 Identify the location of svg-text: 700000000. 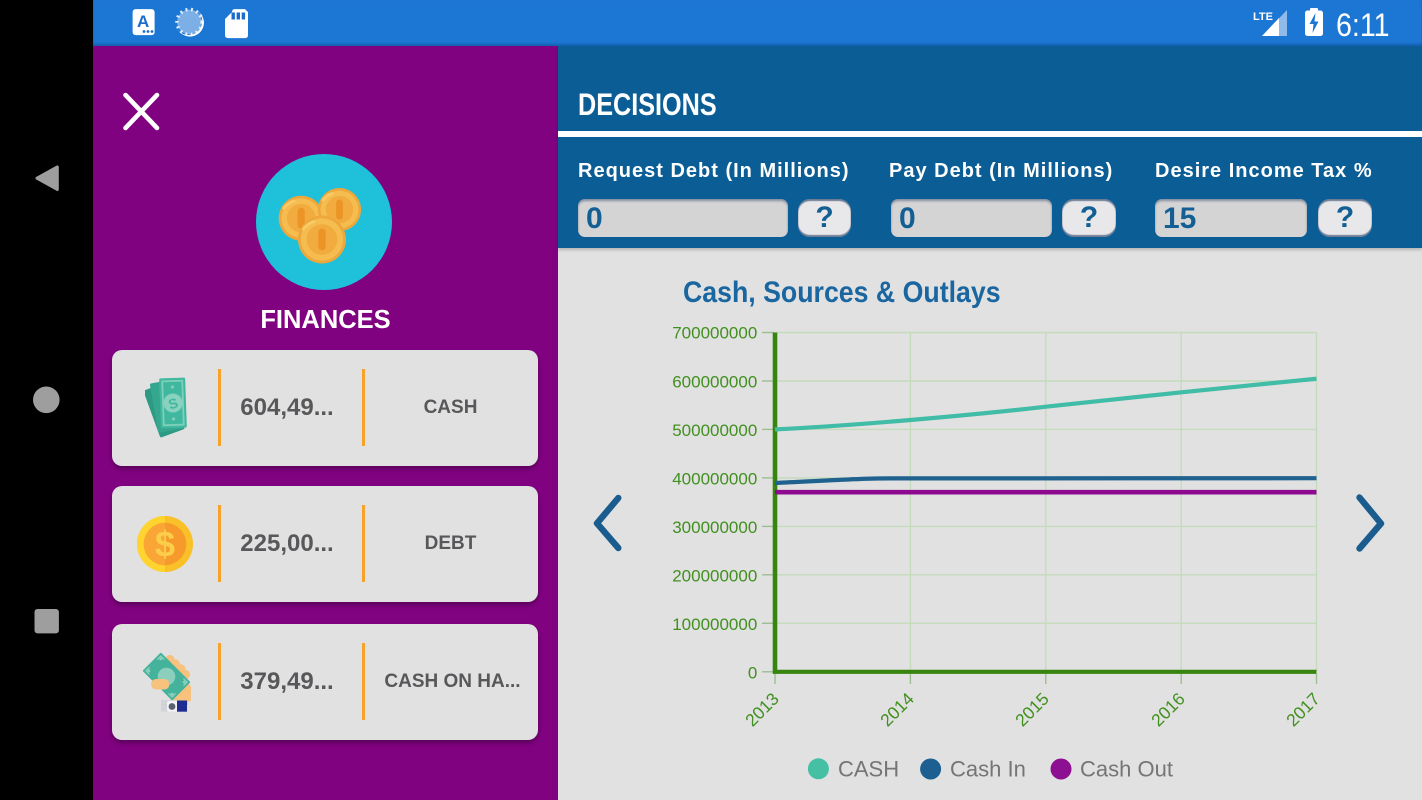
(714, 333).